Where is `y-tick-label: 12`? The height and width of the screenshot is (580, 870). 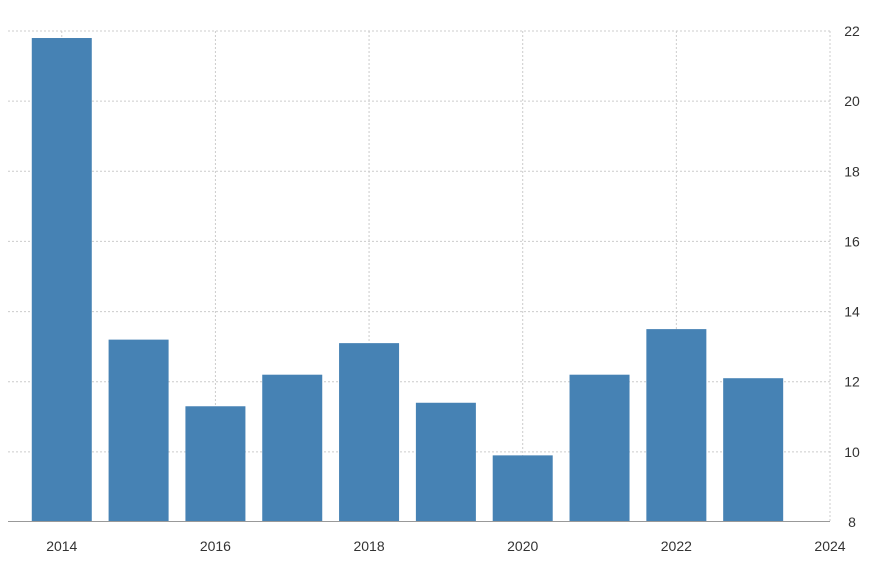 y-tick-label: 12 is located at coordinates (852, 382).